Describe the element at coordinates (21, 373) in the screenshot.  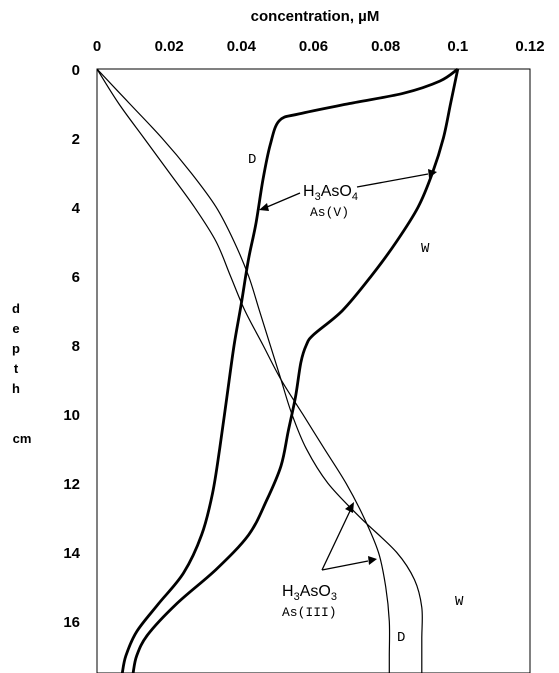
I see `y-axis-title: d e p t h cm` at that location.